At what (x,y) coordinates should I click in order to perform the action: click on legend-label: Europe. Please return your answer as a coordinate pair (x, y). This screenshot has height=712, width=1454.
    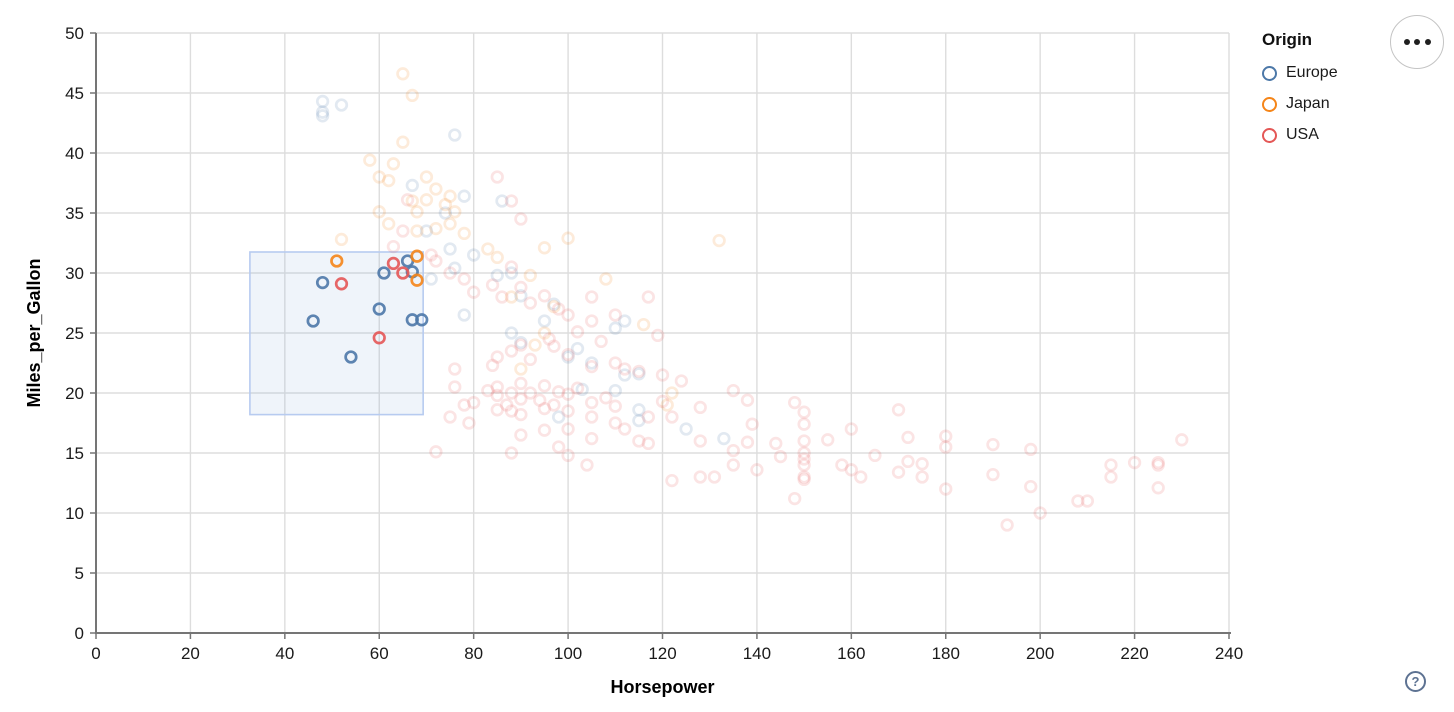
    Looking at the image, I should click on (1312, 72).